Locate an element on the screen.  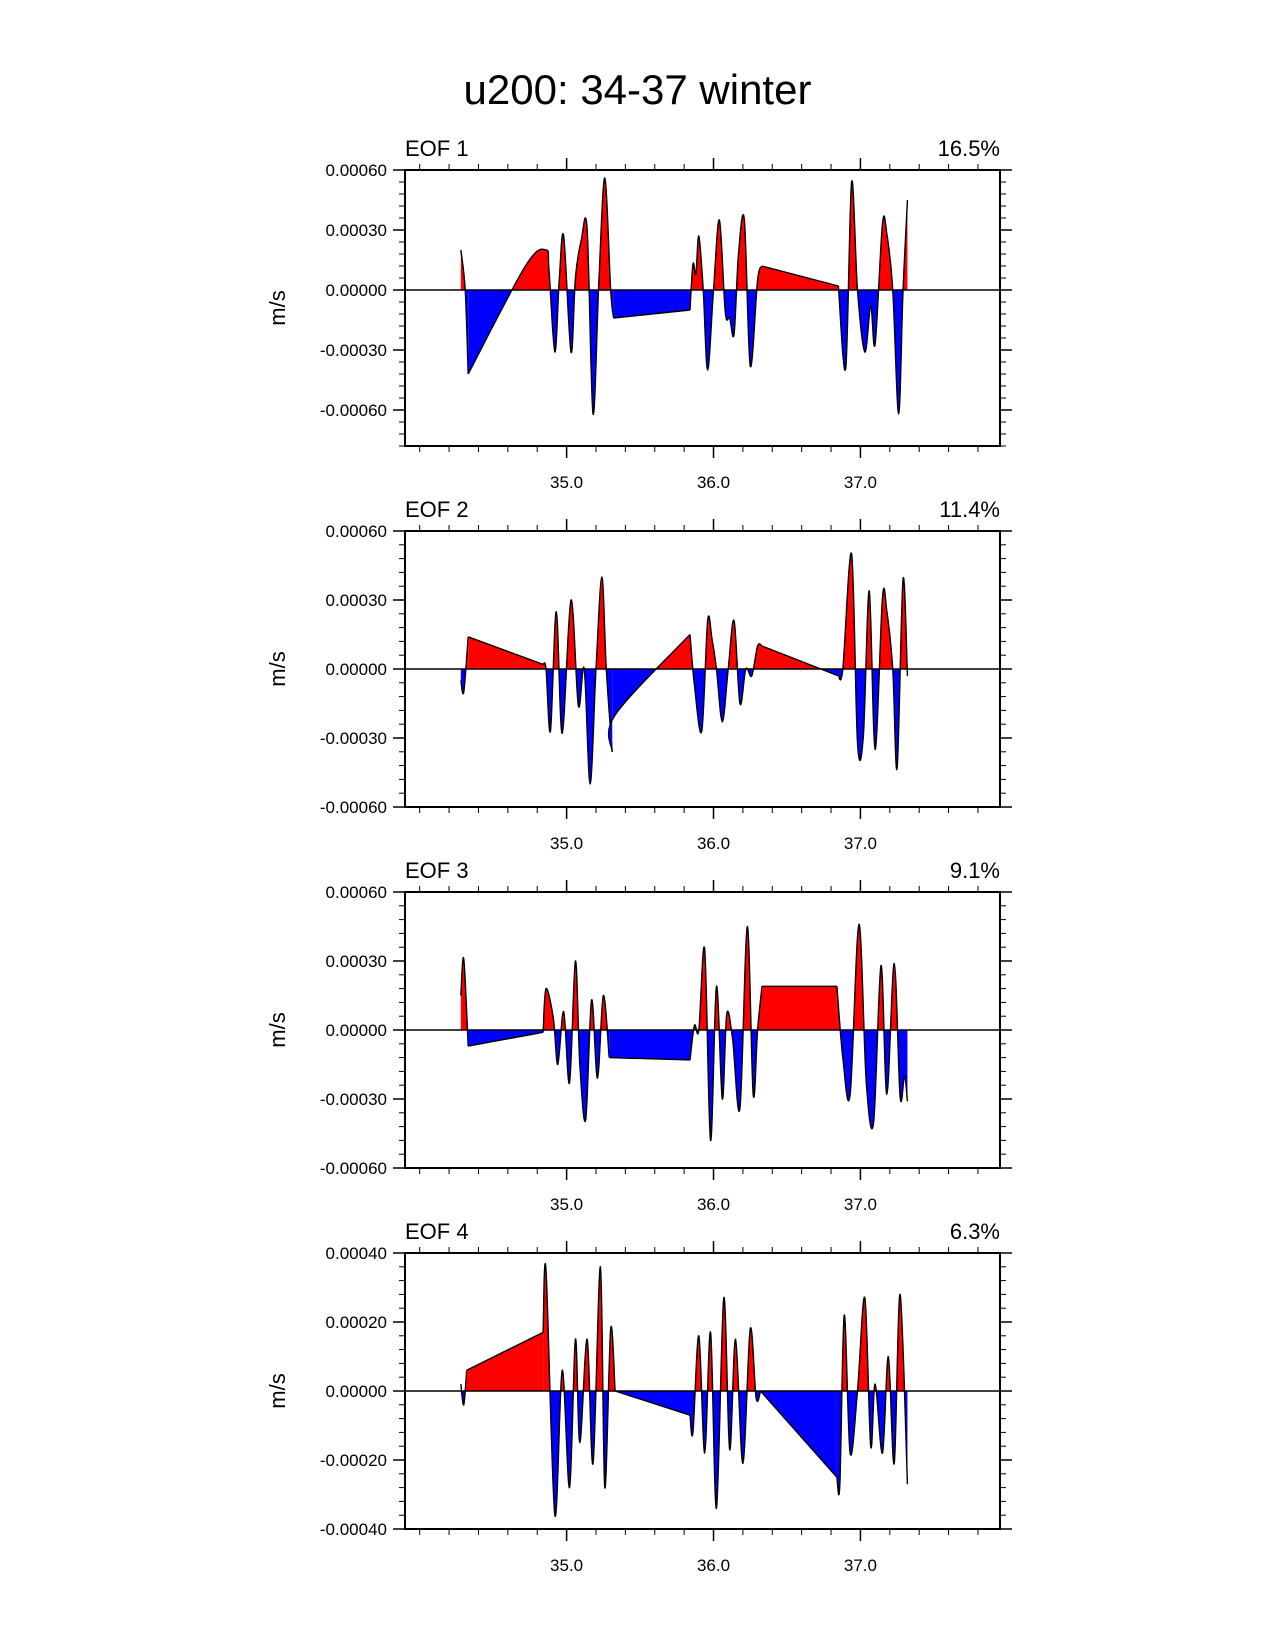
eof-2-ylabel: m/s is located at coordinates (277, 668).